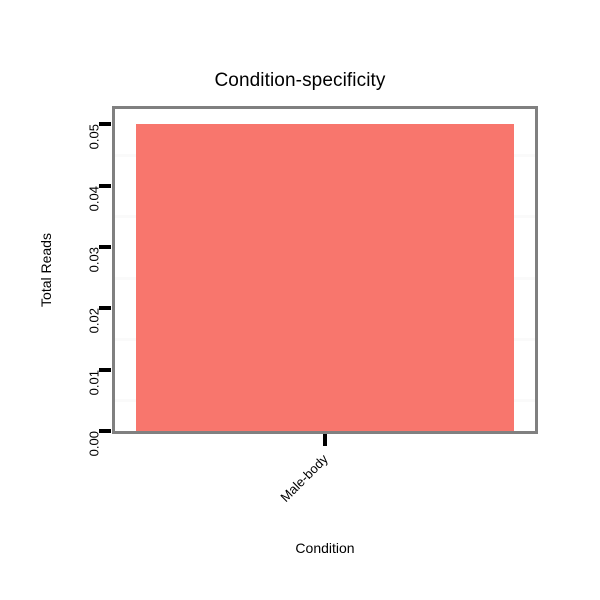  I want to click on y-axis-title: Total Reads, so click(46, 270).